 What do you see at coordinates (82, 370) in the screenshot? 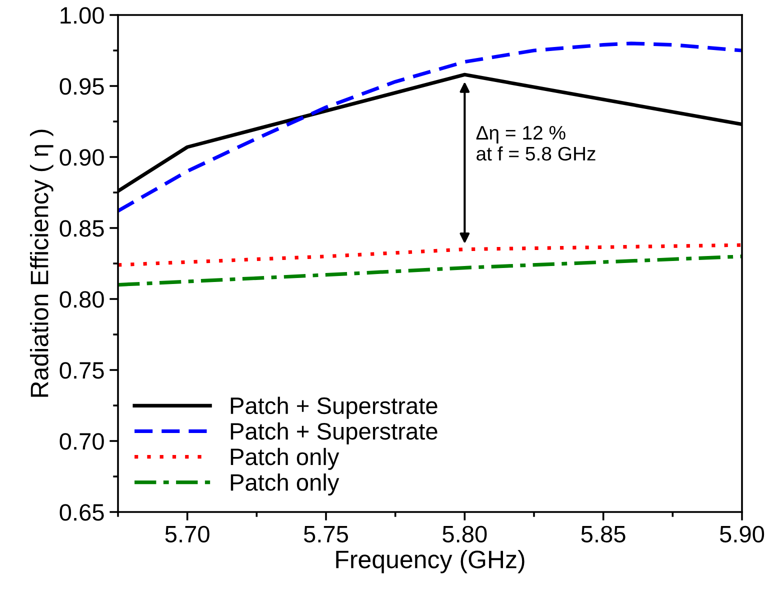
I see `y-tick-label: 0.75` at bounding box center [82, 370].